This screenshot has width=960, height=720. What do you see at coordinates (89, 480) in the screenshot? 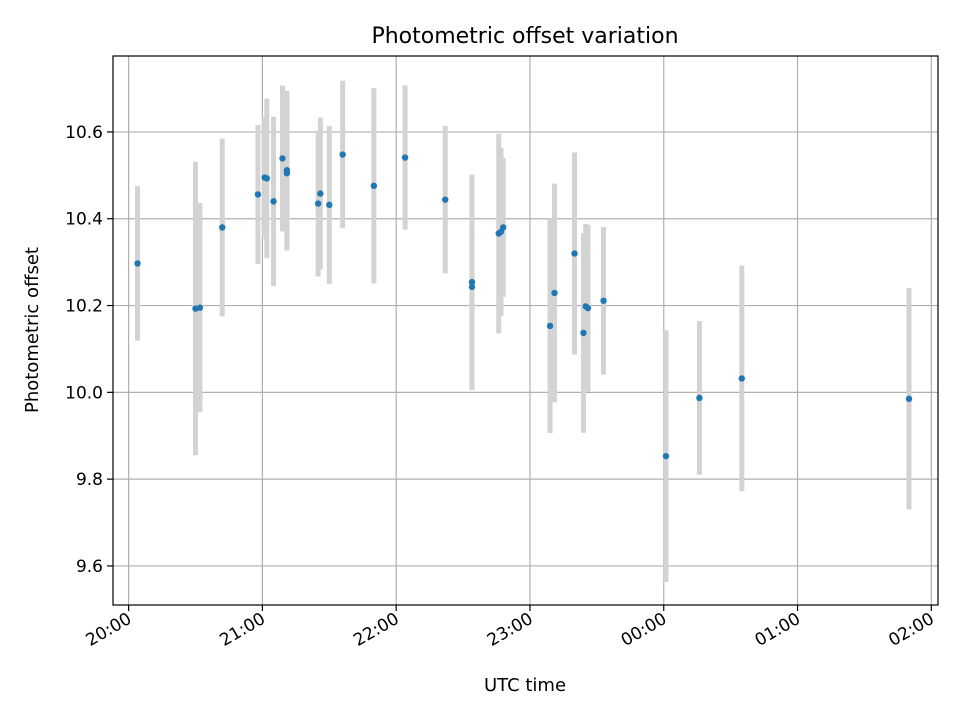
I see `y-tick-label: 9.8` at bounding box center [89, 480].